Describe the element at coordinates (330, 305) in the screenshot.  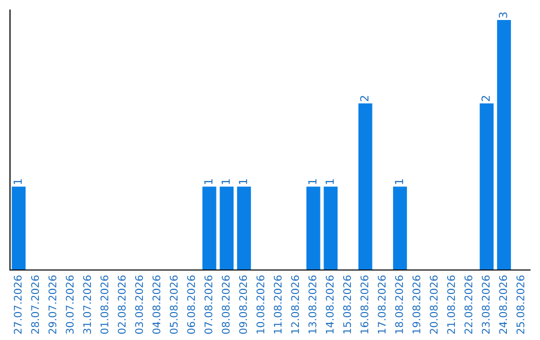
I see `x-tick-label: 14.08.2026` at that location.